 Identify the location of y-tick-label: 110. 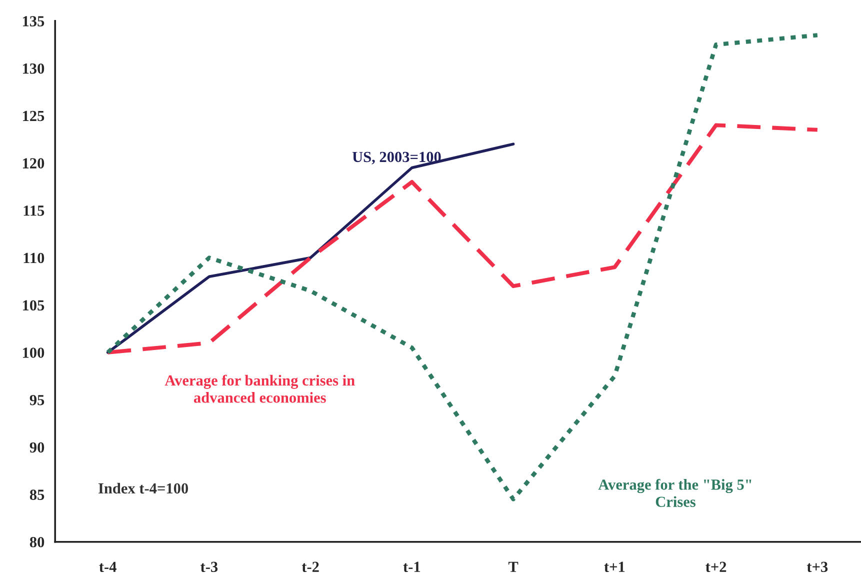
(34, 258).